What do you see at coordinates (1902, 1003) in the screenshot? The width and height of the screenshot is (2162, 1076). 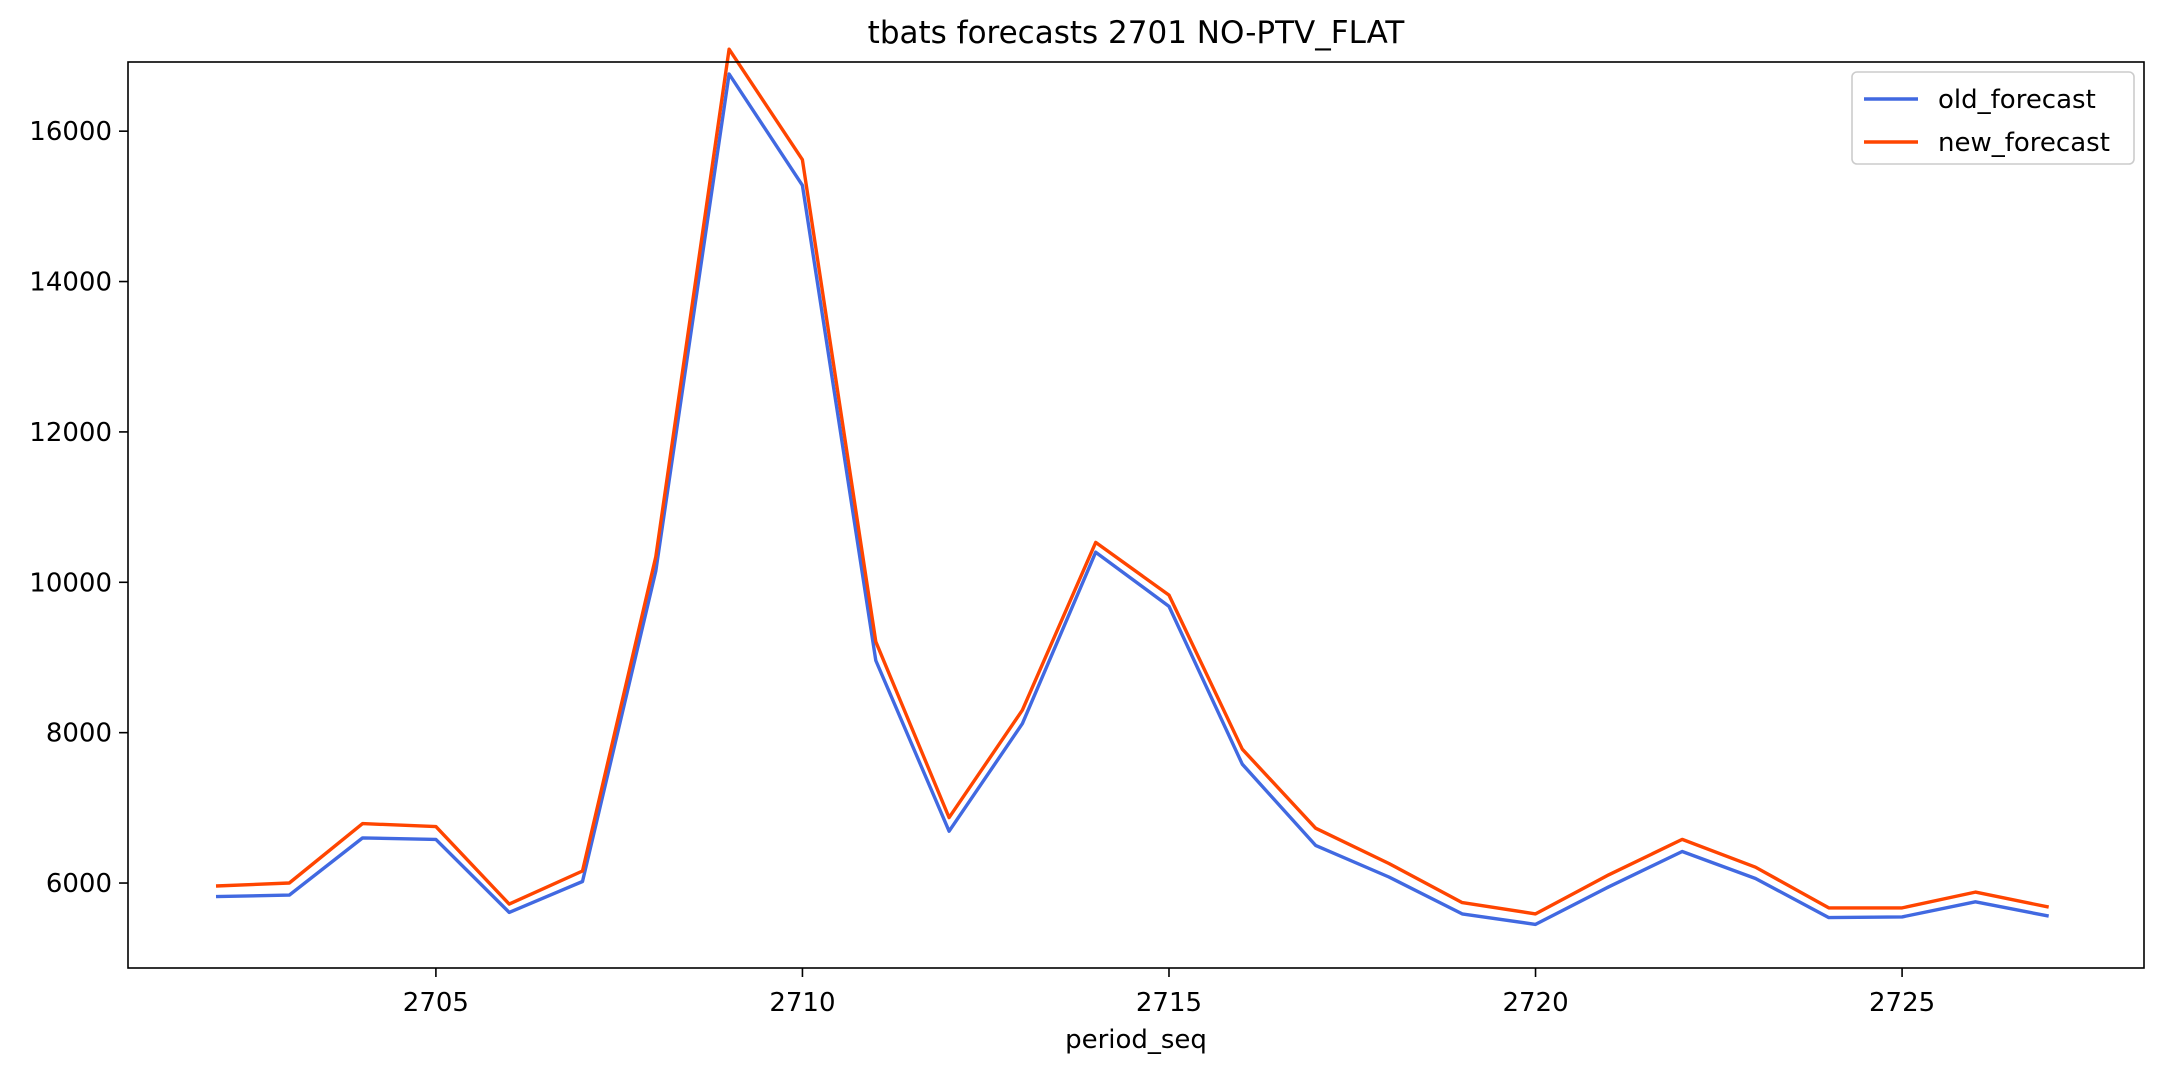 I see `x-tick-label: 2725` at bounding box center [1902, 1003].